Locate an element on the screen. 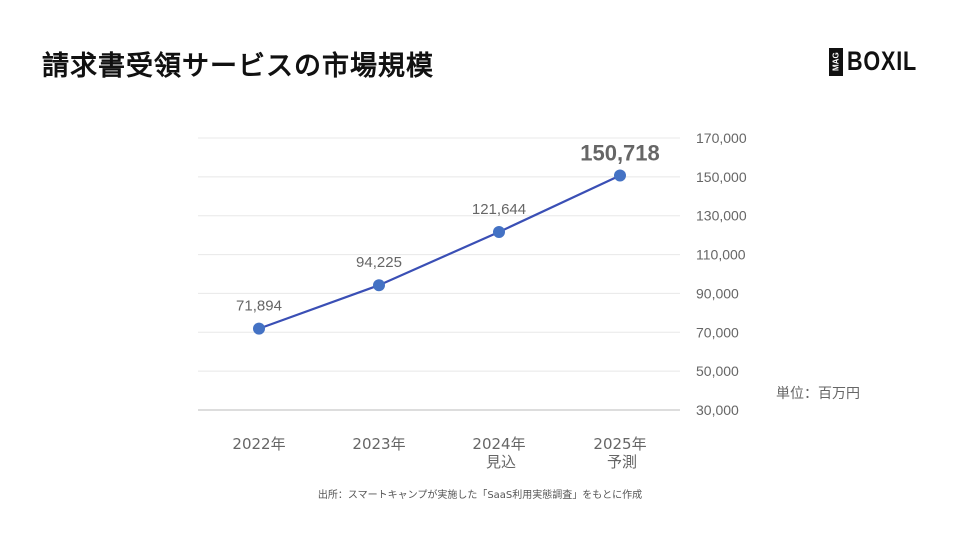 The height and width of the screenshot is (540, 960). data-label: 150,718 is located at coordinates (620, 152).